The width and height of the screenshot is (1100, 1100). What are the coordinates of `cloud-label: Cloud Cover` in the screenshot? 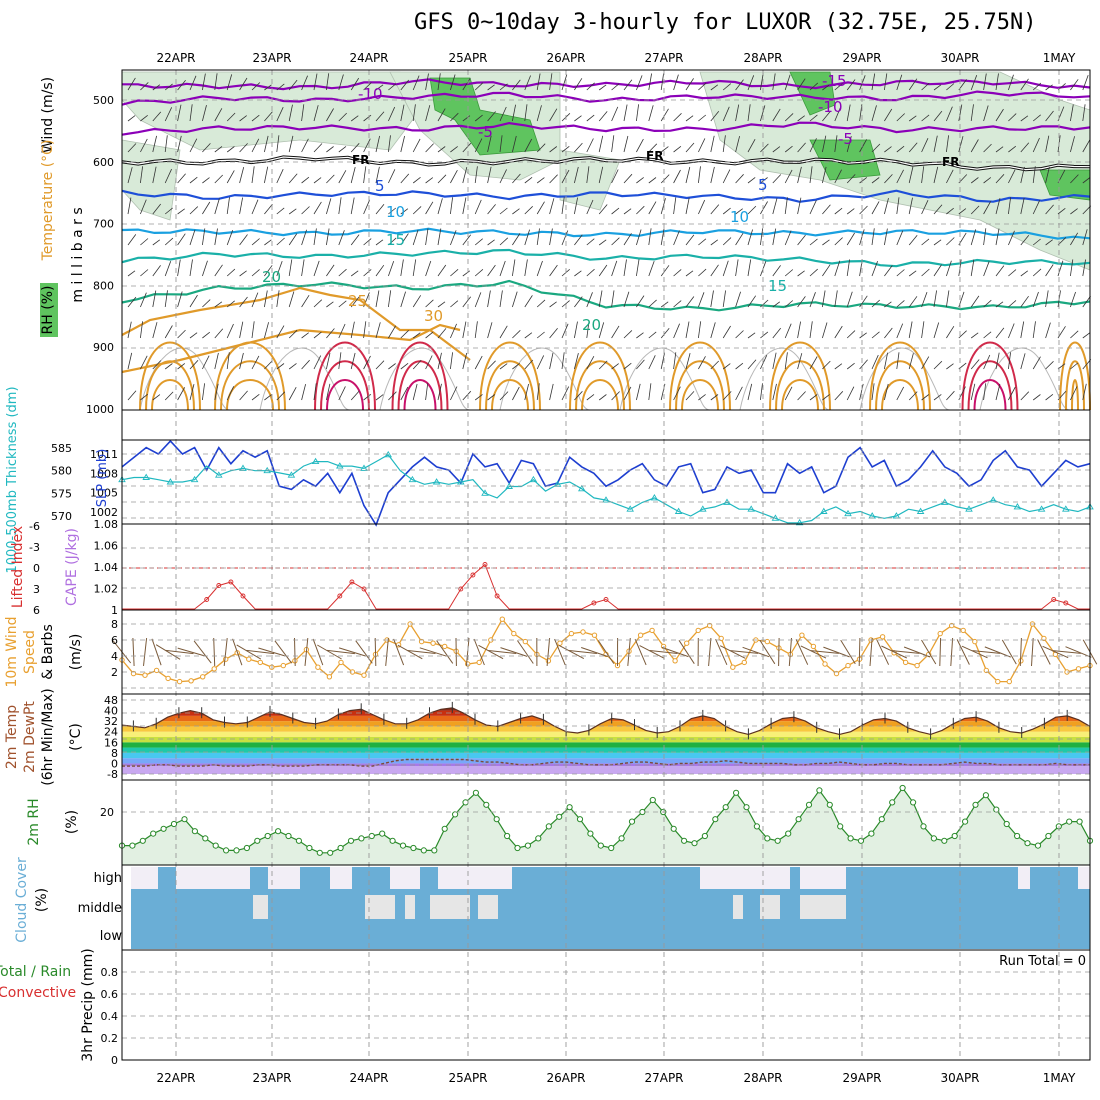 It's located at (22, 900).